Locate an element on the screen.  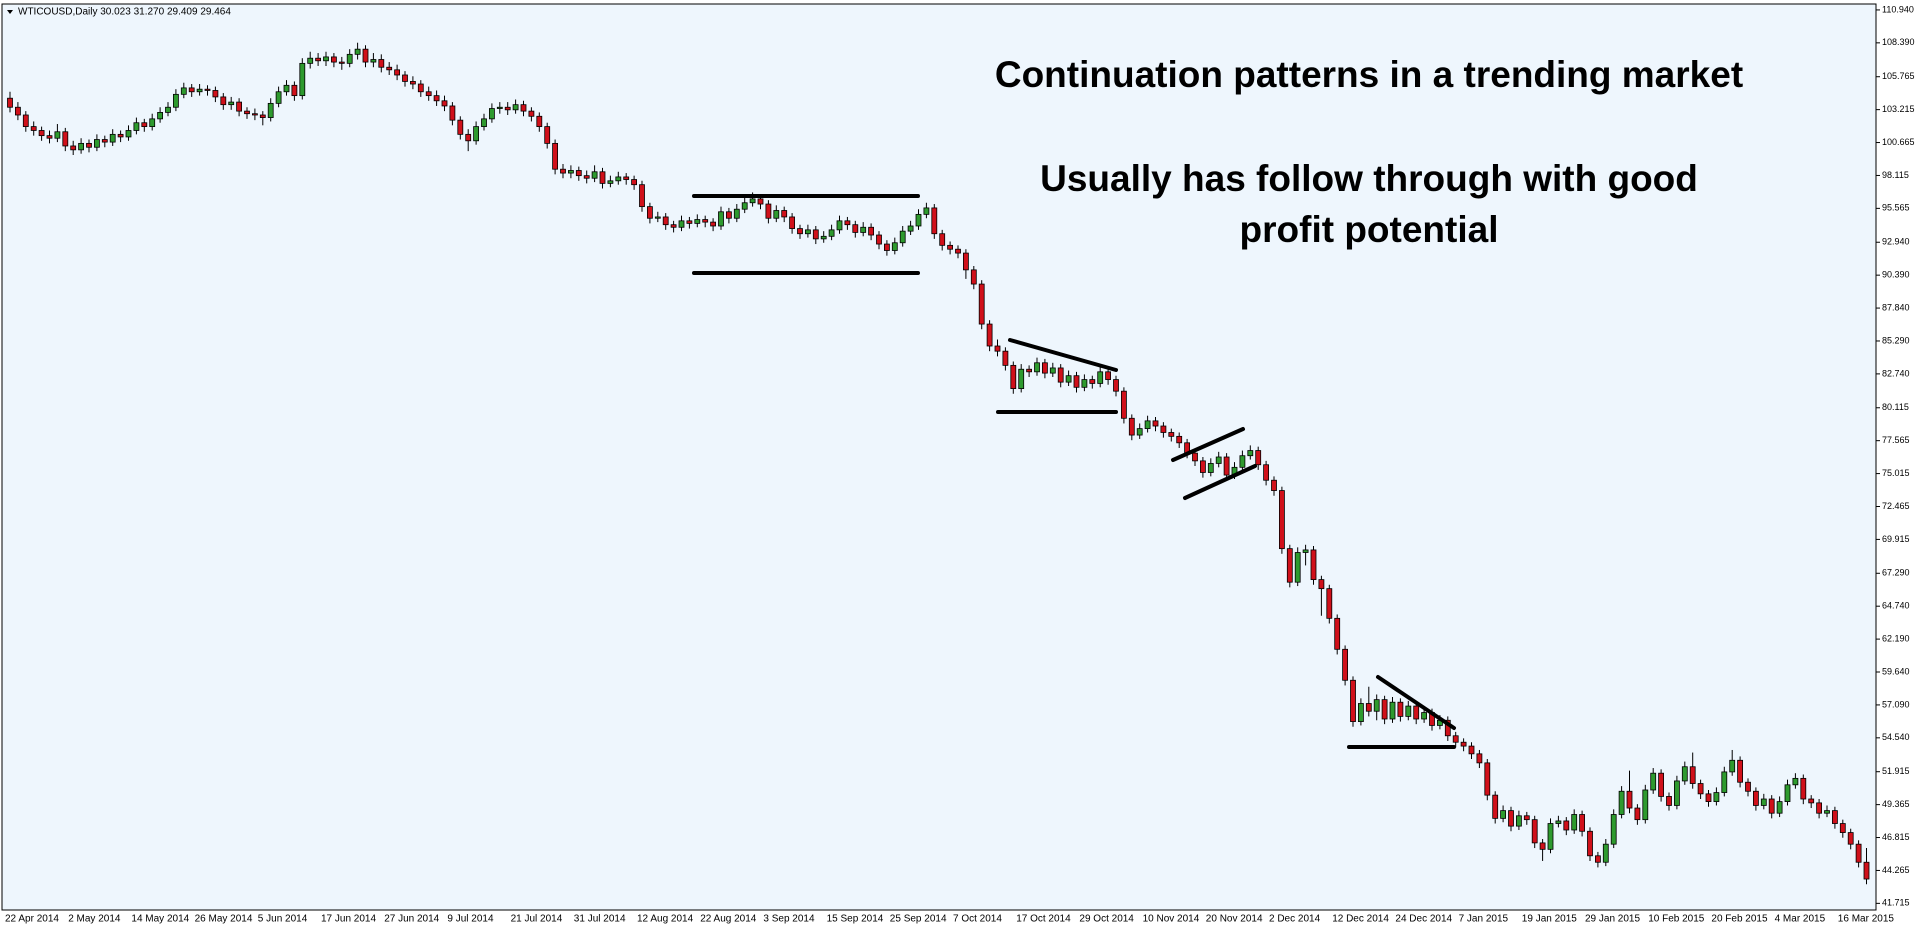
x-tick-label: 15 Sep 2014 is located at coordinates (855, 919).